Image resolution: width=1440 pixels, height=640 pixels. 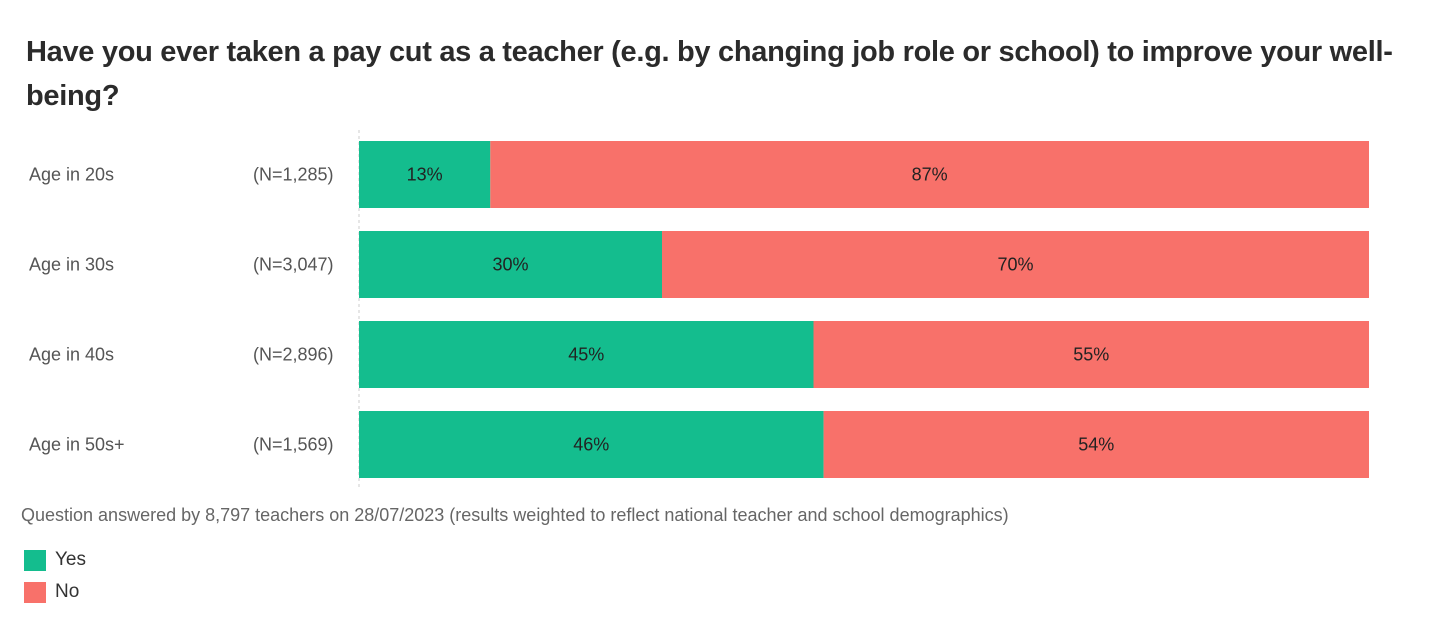 I want to click on data-label: 30%, so click(x=510, y=265).